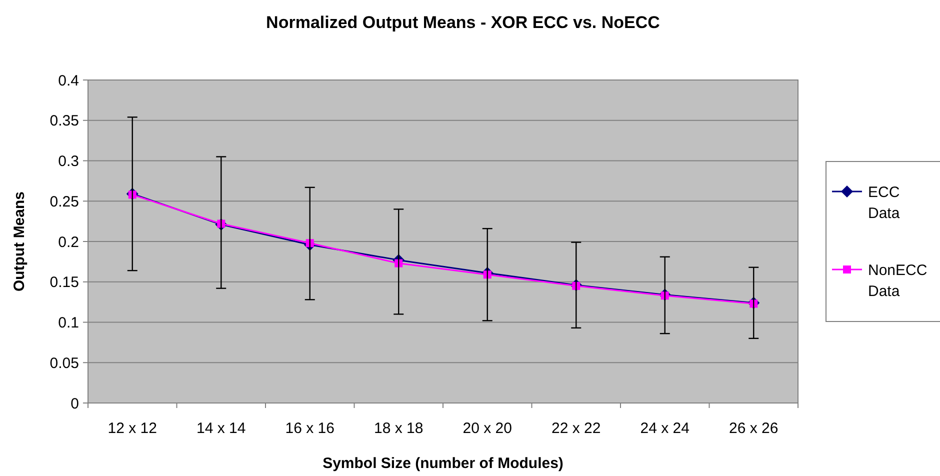  What do you see at coordinates (68, 323) in the screenshot?
I see `y-tick-label: 0.1` at bounding box center [68, 323].